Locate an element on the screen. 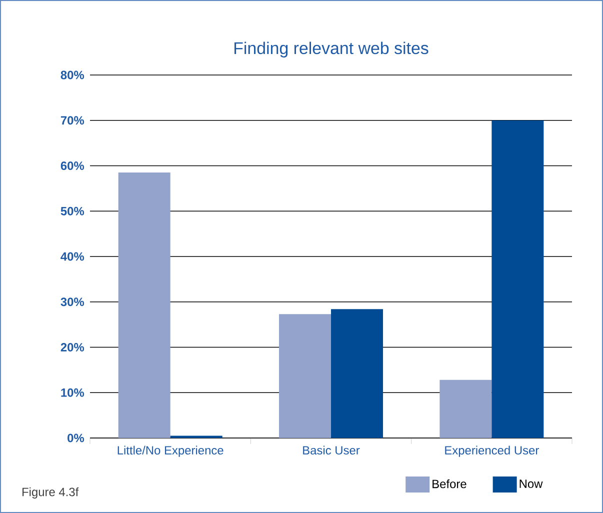 This screenshot has width=603, height=513. y-tick-label: 30% is located at coordinates (72, 302).